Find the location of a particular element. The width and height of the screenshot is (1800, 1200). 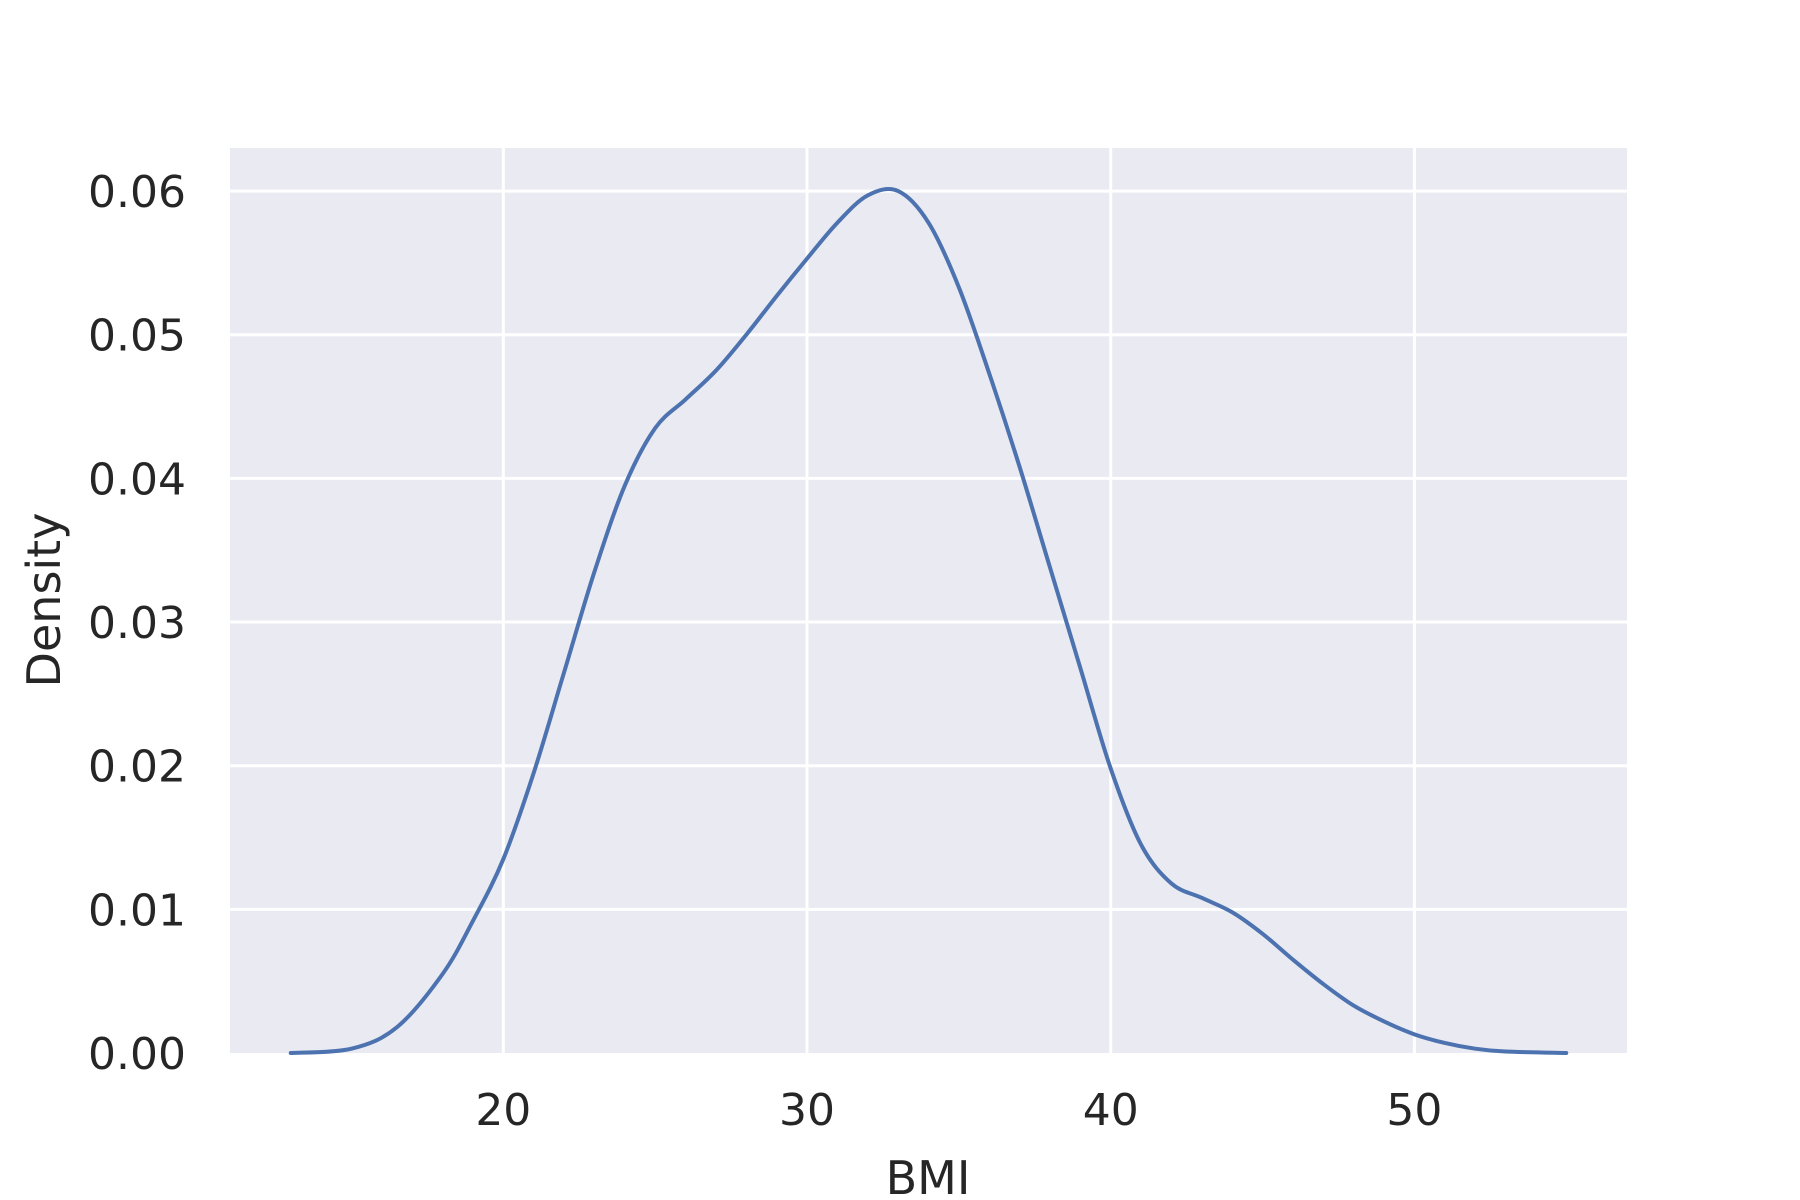

x-tick-label: 50 is located at coordinates (1414, 1110).